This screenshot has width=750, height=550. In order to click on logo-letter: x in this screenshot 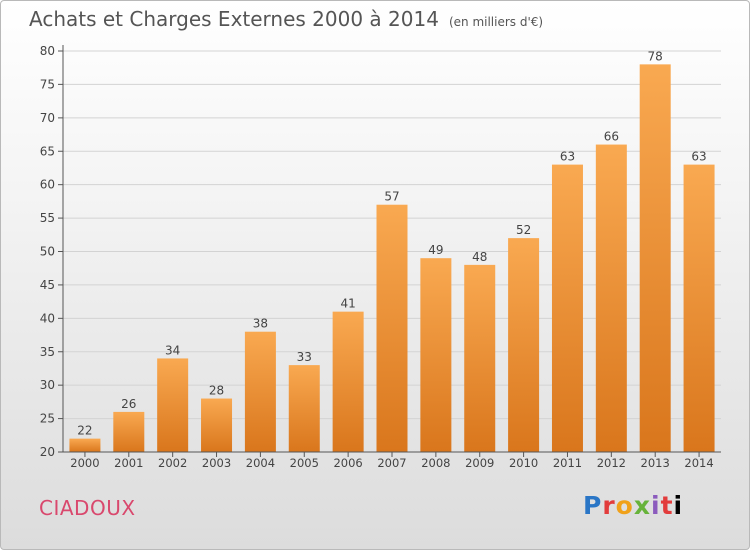, I will do `click(642, 505)`.